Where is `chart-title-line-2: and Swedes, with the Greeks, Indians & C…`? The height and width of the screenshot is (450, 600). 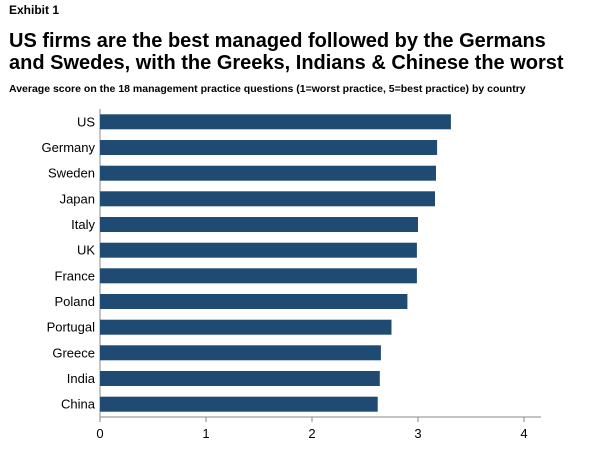
chart-title-line-2: and Swedes, with the Greeks, Indians & C… is located at coordinates (286, 63).